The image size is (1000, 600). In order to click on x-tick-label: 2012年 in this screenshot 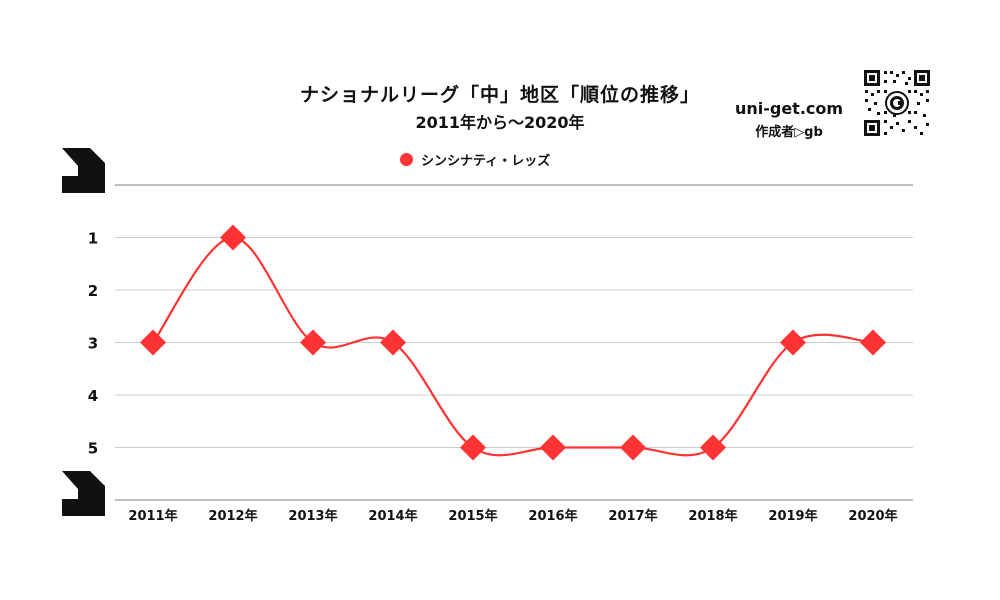, I will do `click(232, 516)`.